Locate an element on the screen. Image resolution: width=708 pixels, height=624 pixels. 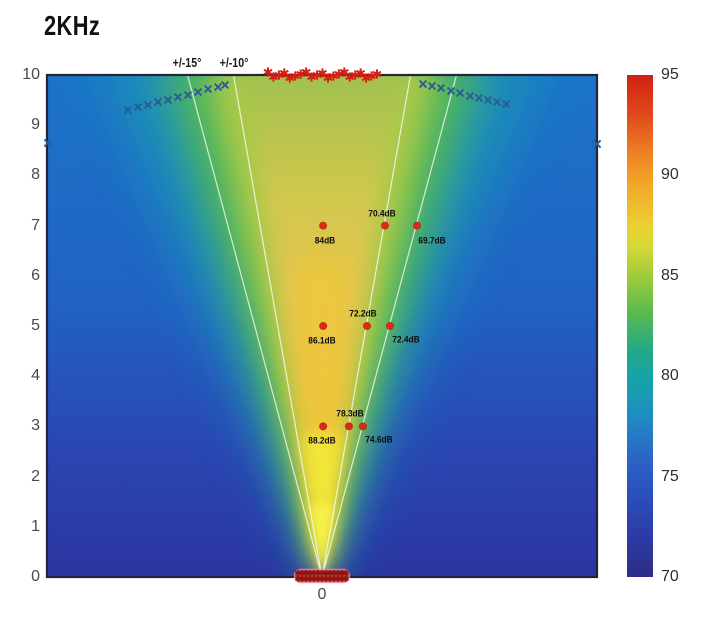
colorbar-tick-75: 75 is located at coordinates (670, 476).